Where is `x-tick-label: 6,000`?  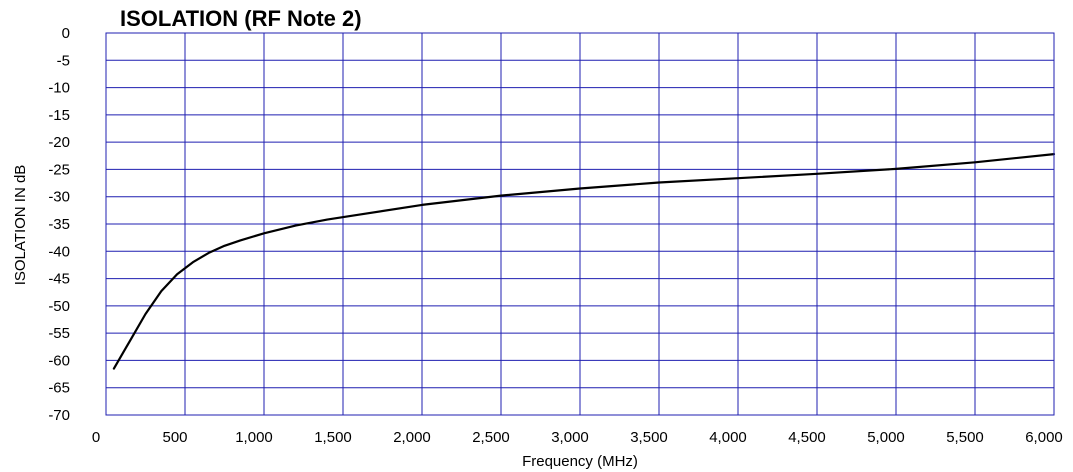 x-tick-label: 6,000 is located at coordinates (1044, 437).